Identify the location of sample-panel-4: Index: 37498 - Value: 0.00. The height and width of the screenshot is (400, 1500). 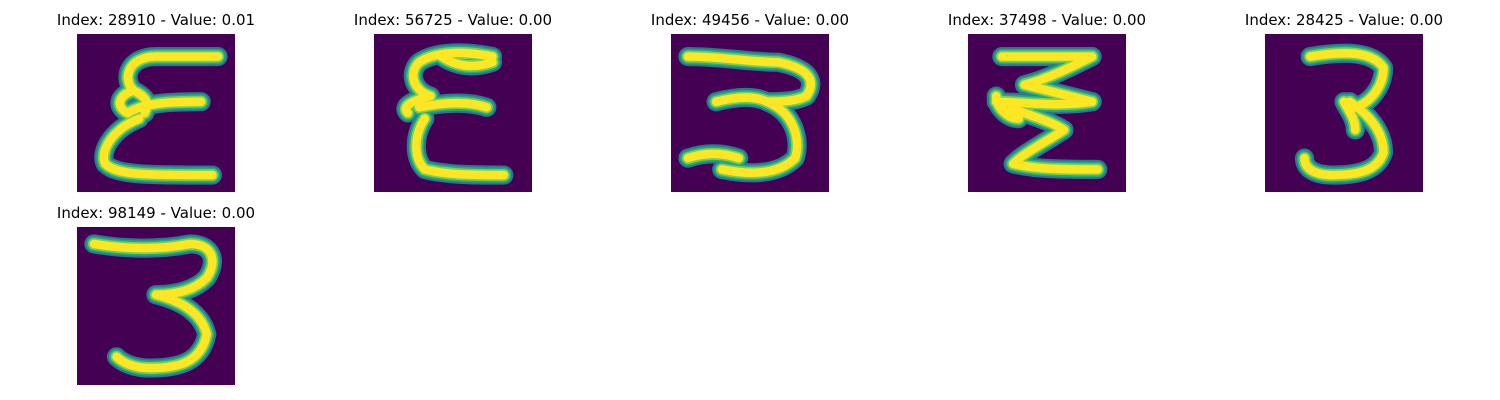
(1047, 102).